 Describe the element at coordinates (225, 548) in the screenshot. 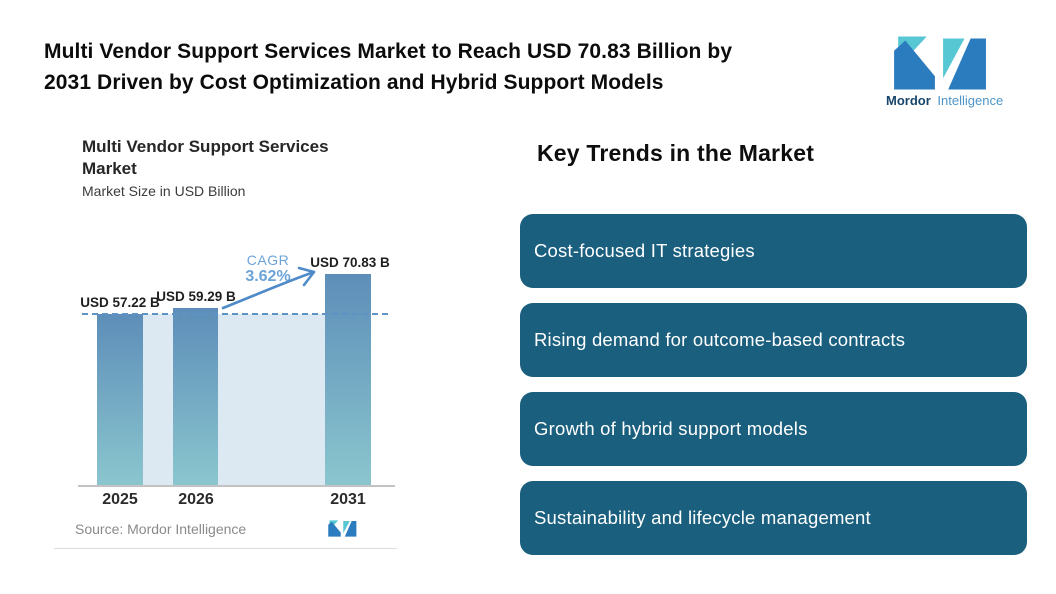

I see `chart-card-bottom-border` at that location.